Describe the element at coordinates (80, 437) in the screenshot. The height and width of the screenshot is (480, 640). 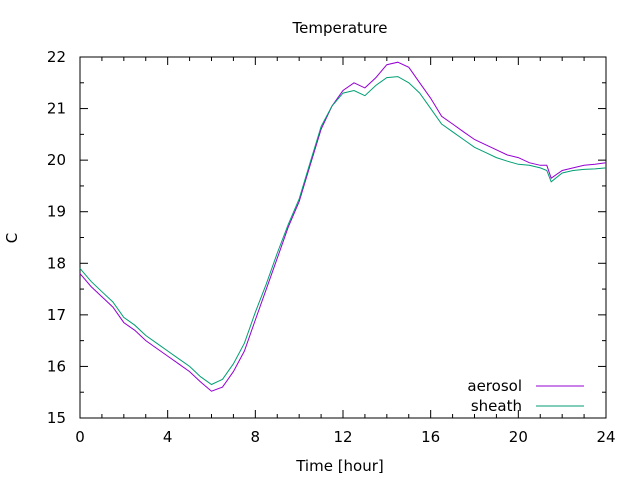
I see `x-tick-label: 0` at that location.